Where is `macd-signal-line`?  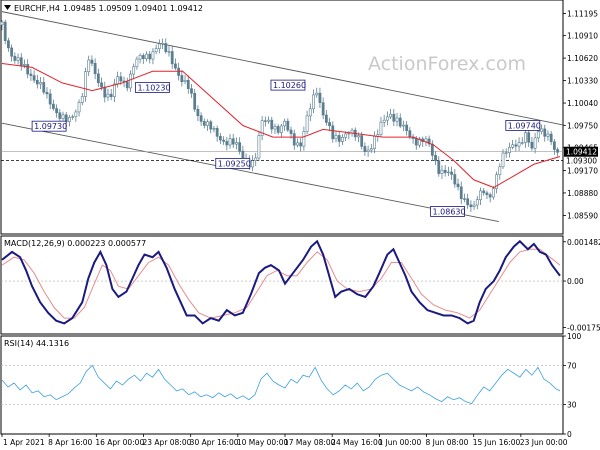
macd-signal-line is located at coordinates (281, 283).